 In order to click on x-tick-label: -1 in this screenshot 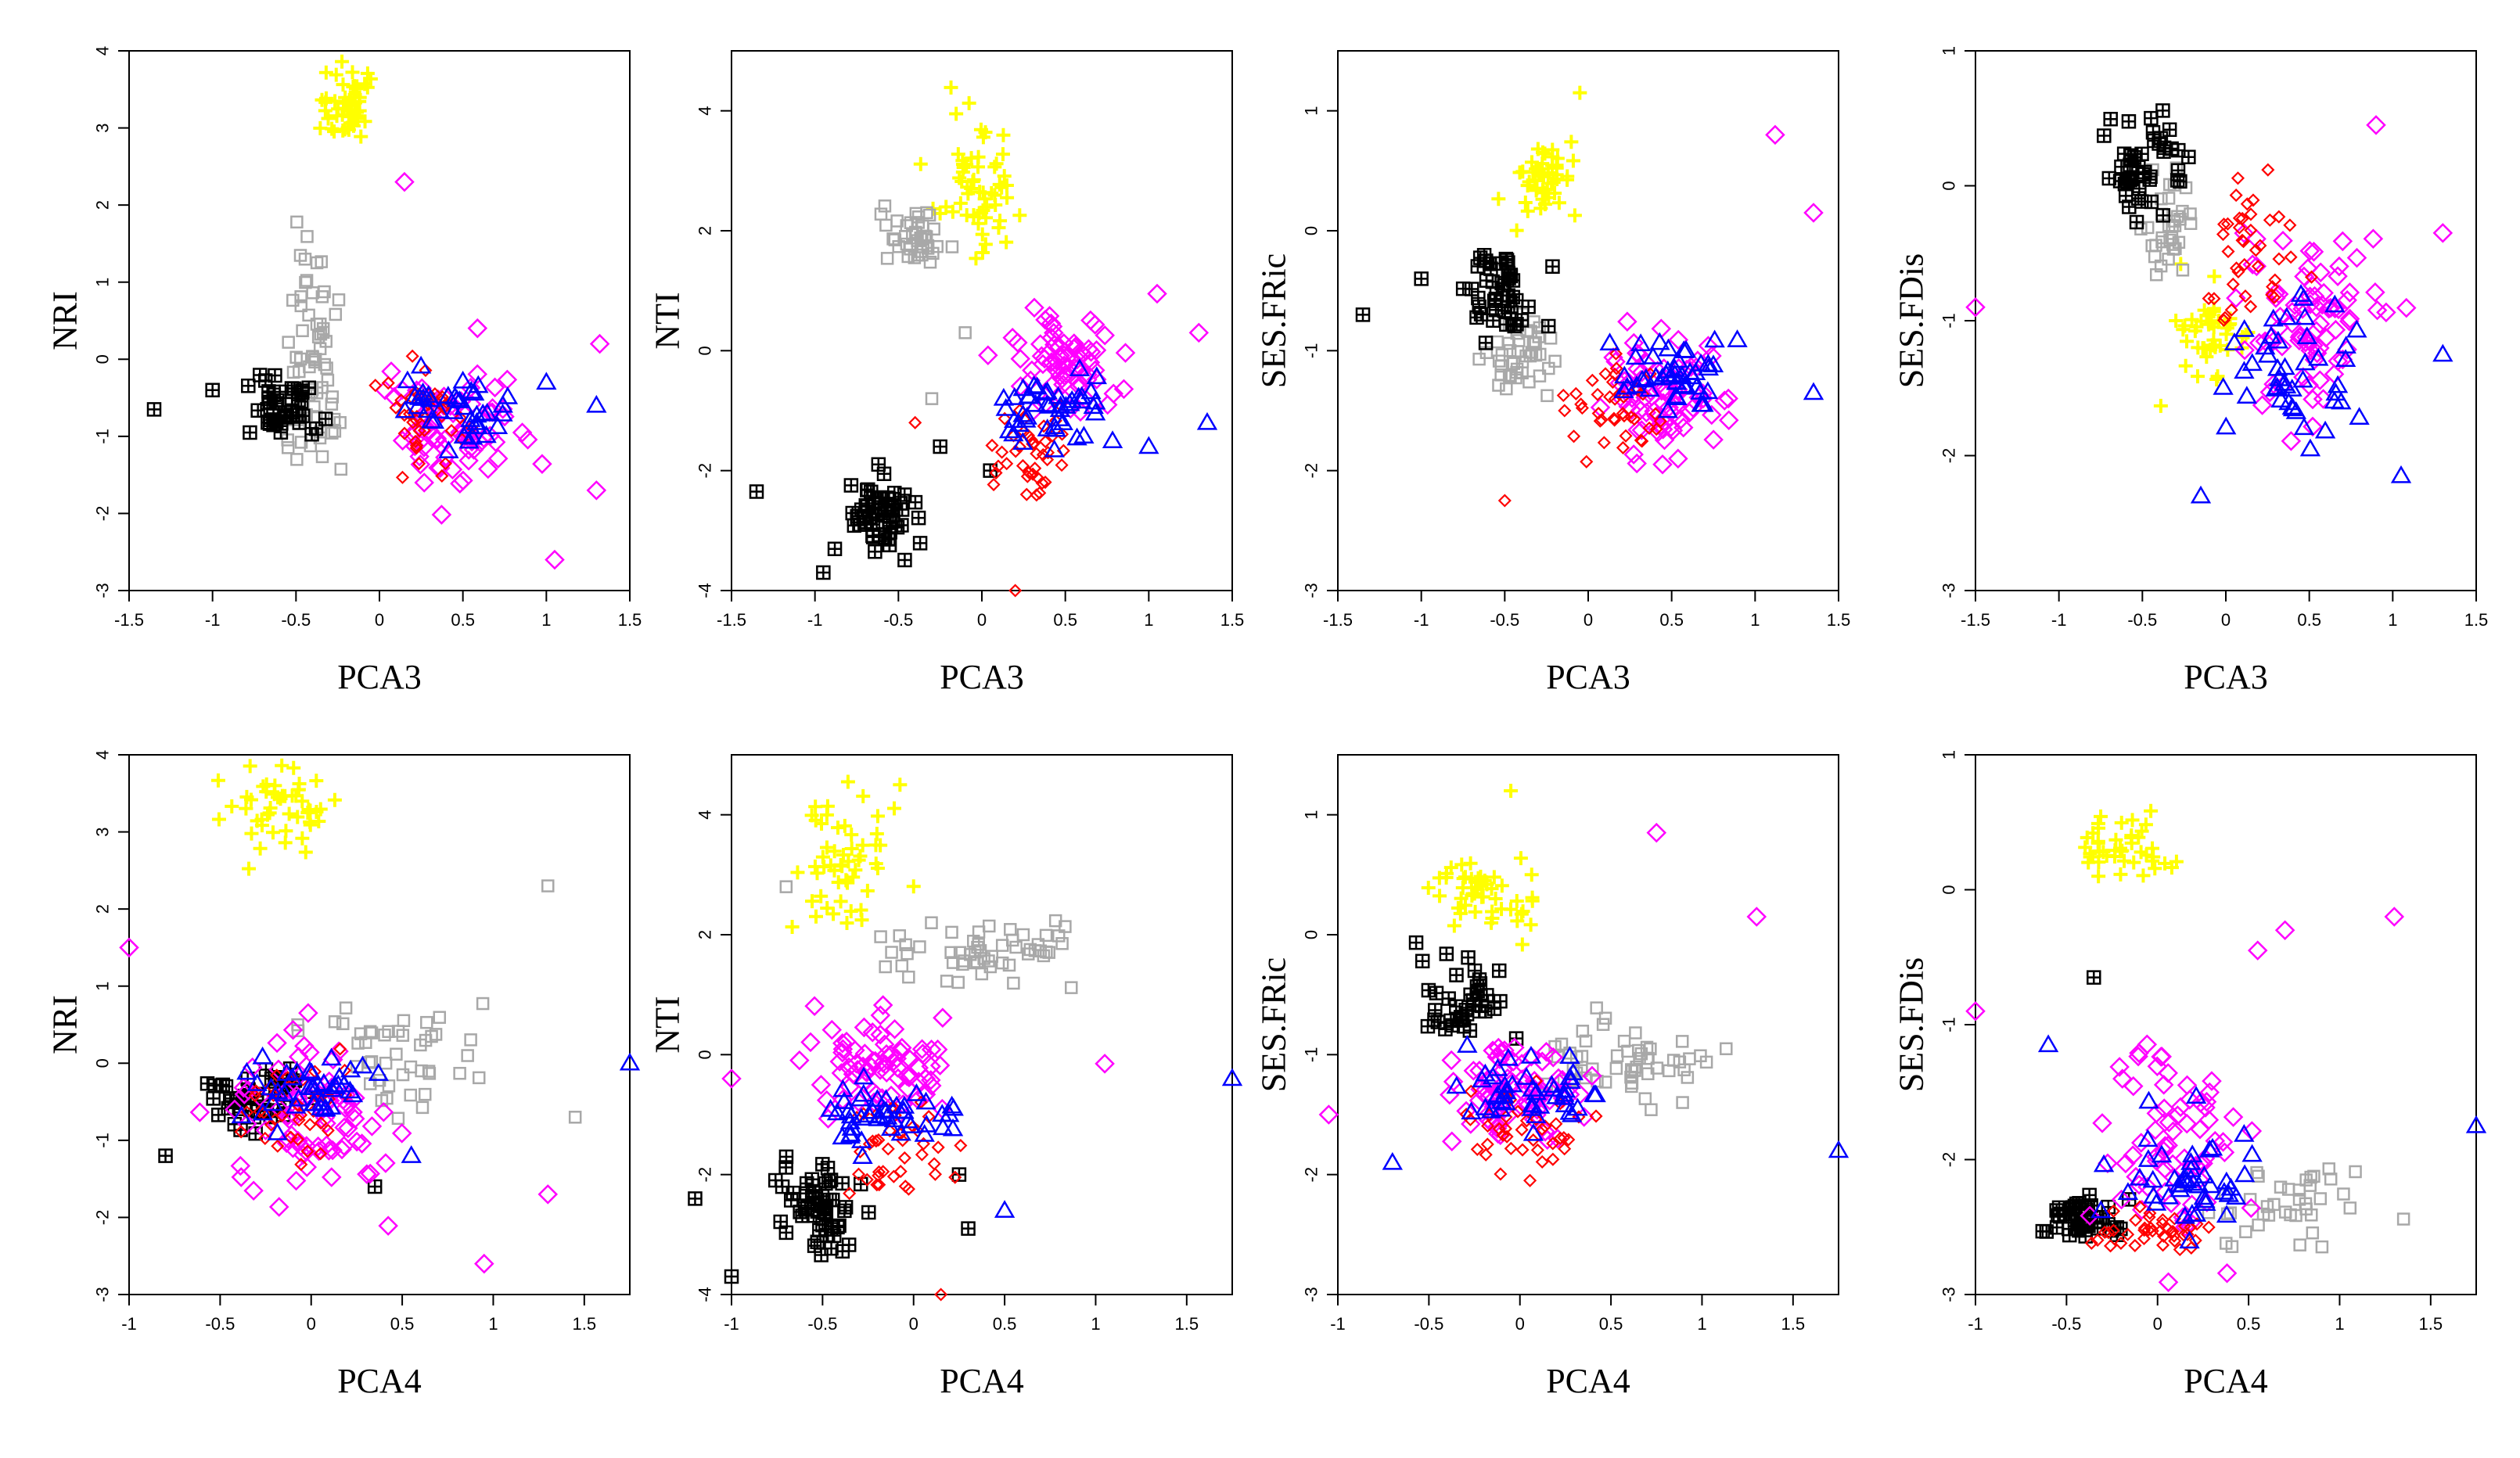, I will do `click(213, 620)`.